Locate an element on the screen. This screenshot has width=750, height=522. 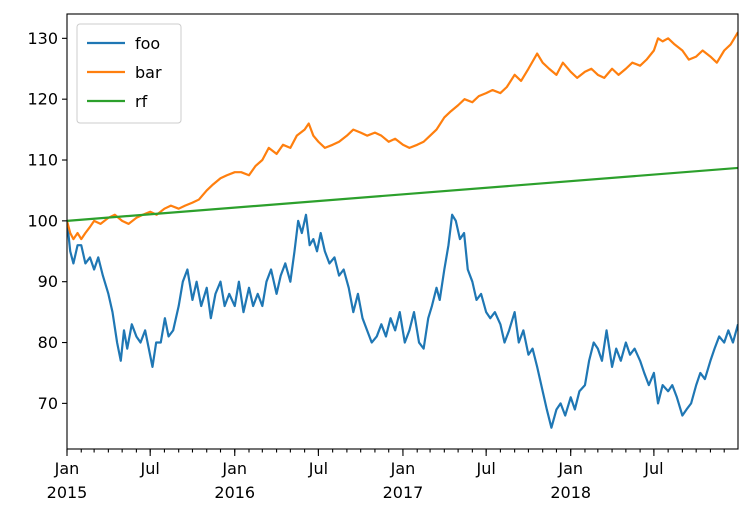
x-tick-year-label: 2017 is located at coordinates (403, 492).